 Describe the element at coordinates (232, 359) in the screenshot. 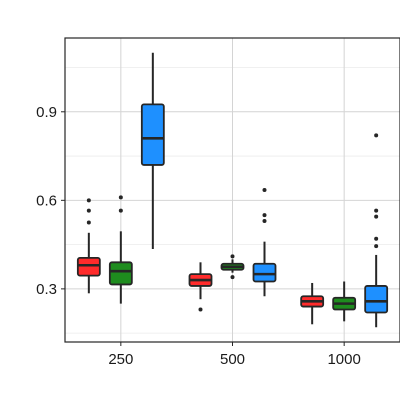

I see `x-tick-label: 500` at that location.